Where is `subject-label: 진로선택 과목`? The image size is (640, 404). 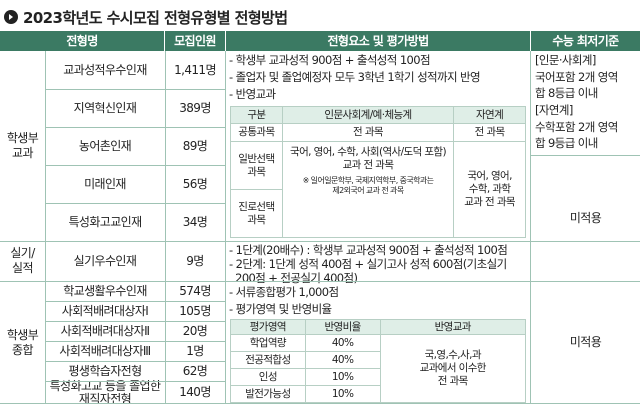 subject-label: 진로선택 과목 is located at coordinates (256, 213).